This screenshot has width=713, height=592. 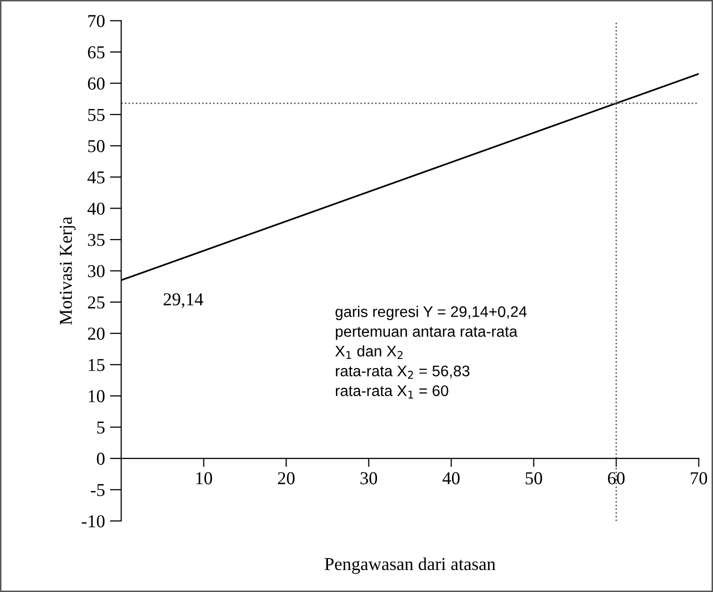 I want to click on y-tick-label: -5, so click(x=97, y=490).